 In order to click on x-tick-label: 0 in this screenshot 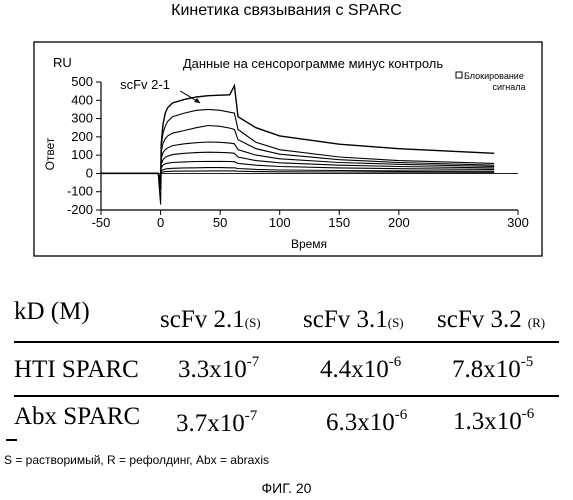, I will do `click(160, 222)`.